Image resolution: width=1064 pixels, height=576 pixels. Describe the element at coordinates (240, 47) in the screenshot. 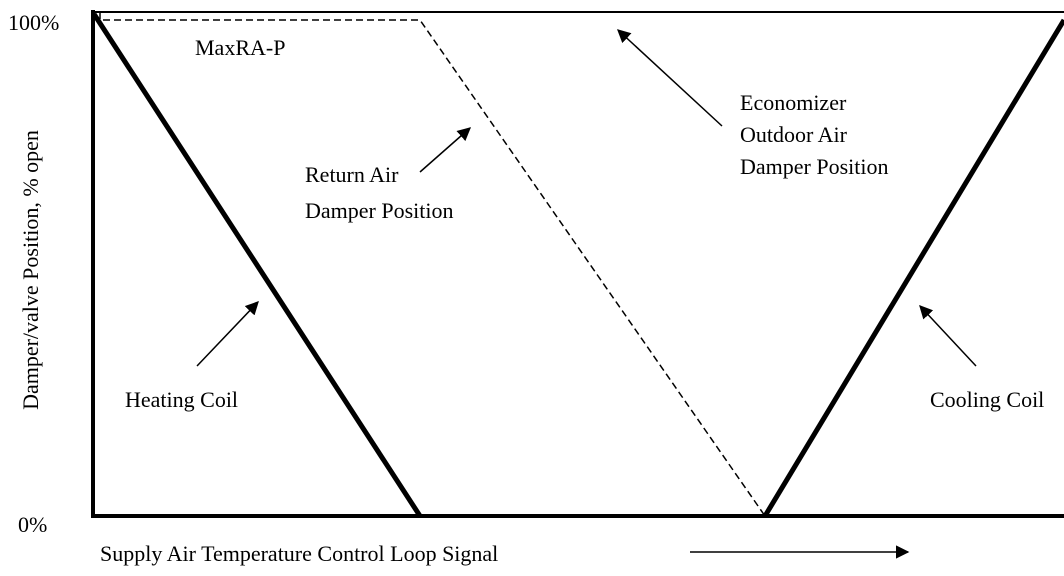

I see `label: MaxRA-P` at that location.